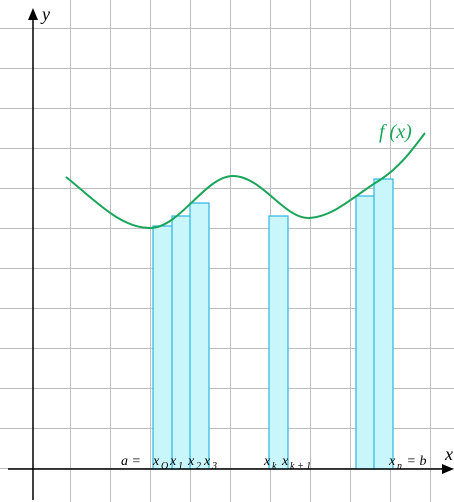  What do you see at coordinates (399, 466) in the screenshot?
I see `label-xn-sub: n` at bounding box center [399, 466].